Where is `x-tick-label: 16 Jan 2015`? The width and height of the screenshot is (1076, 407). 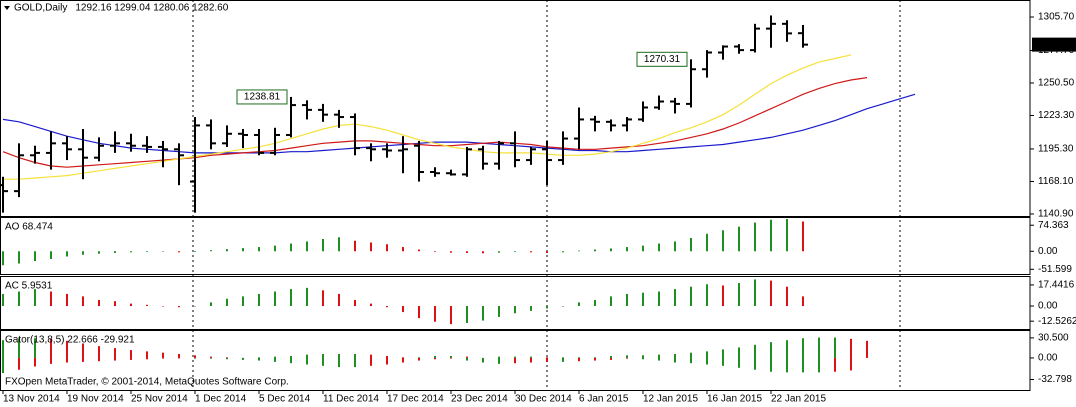 x-tick-label: 16 Jan 2015 is located at coordinates (734, 399).